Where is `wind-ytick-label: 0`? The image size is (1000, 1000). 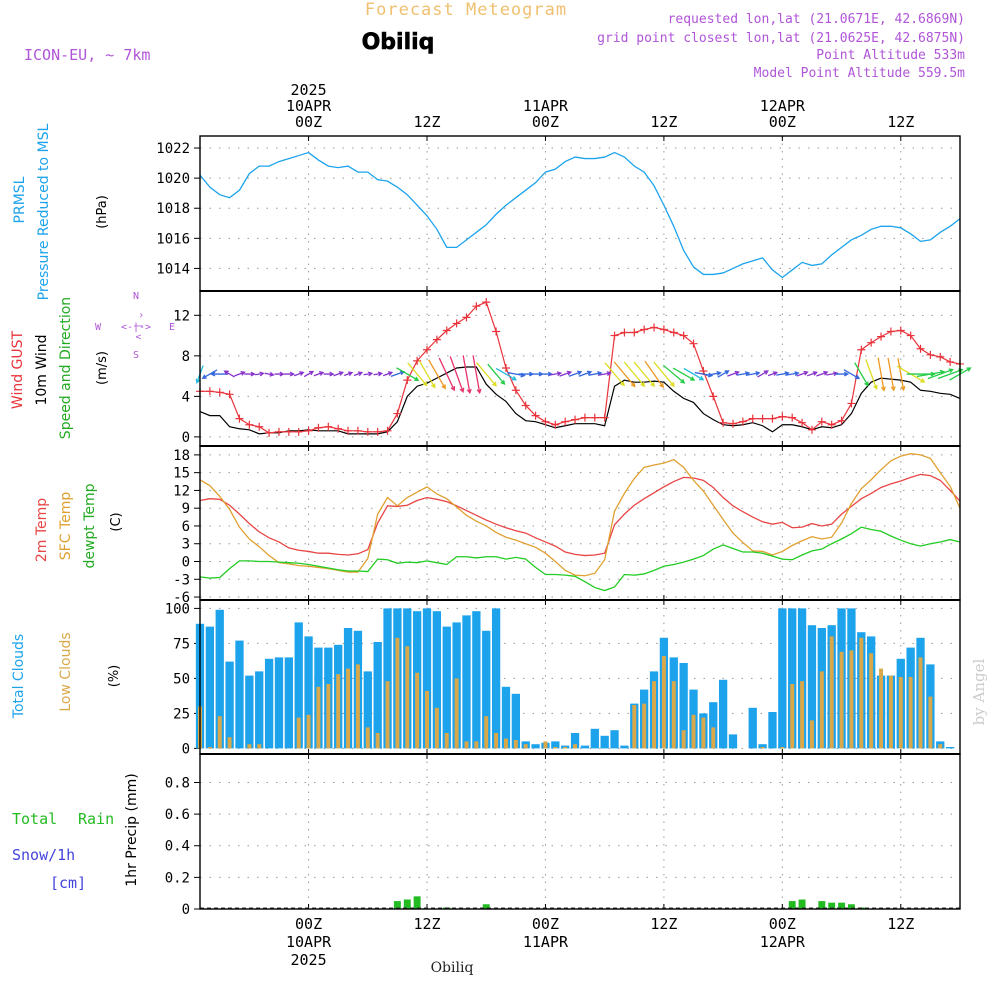 wind-ytick-label: 0 is located at coordinates (186, 438).